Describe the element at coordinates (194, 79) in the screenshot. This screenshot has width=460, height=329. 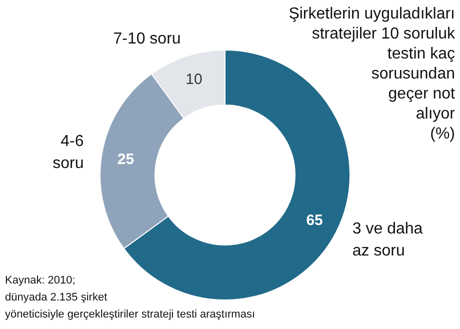
I see `data-label: 10` at that location.